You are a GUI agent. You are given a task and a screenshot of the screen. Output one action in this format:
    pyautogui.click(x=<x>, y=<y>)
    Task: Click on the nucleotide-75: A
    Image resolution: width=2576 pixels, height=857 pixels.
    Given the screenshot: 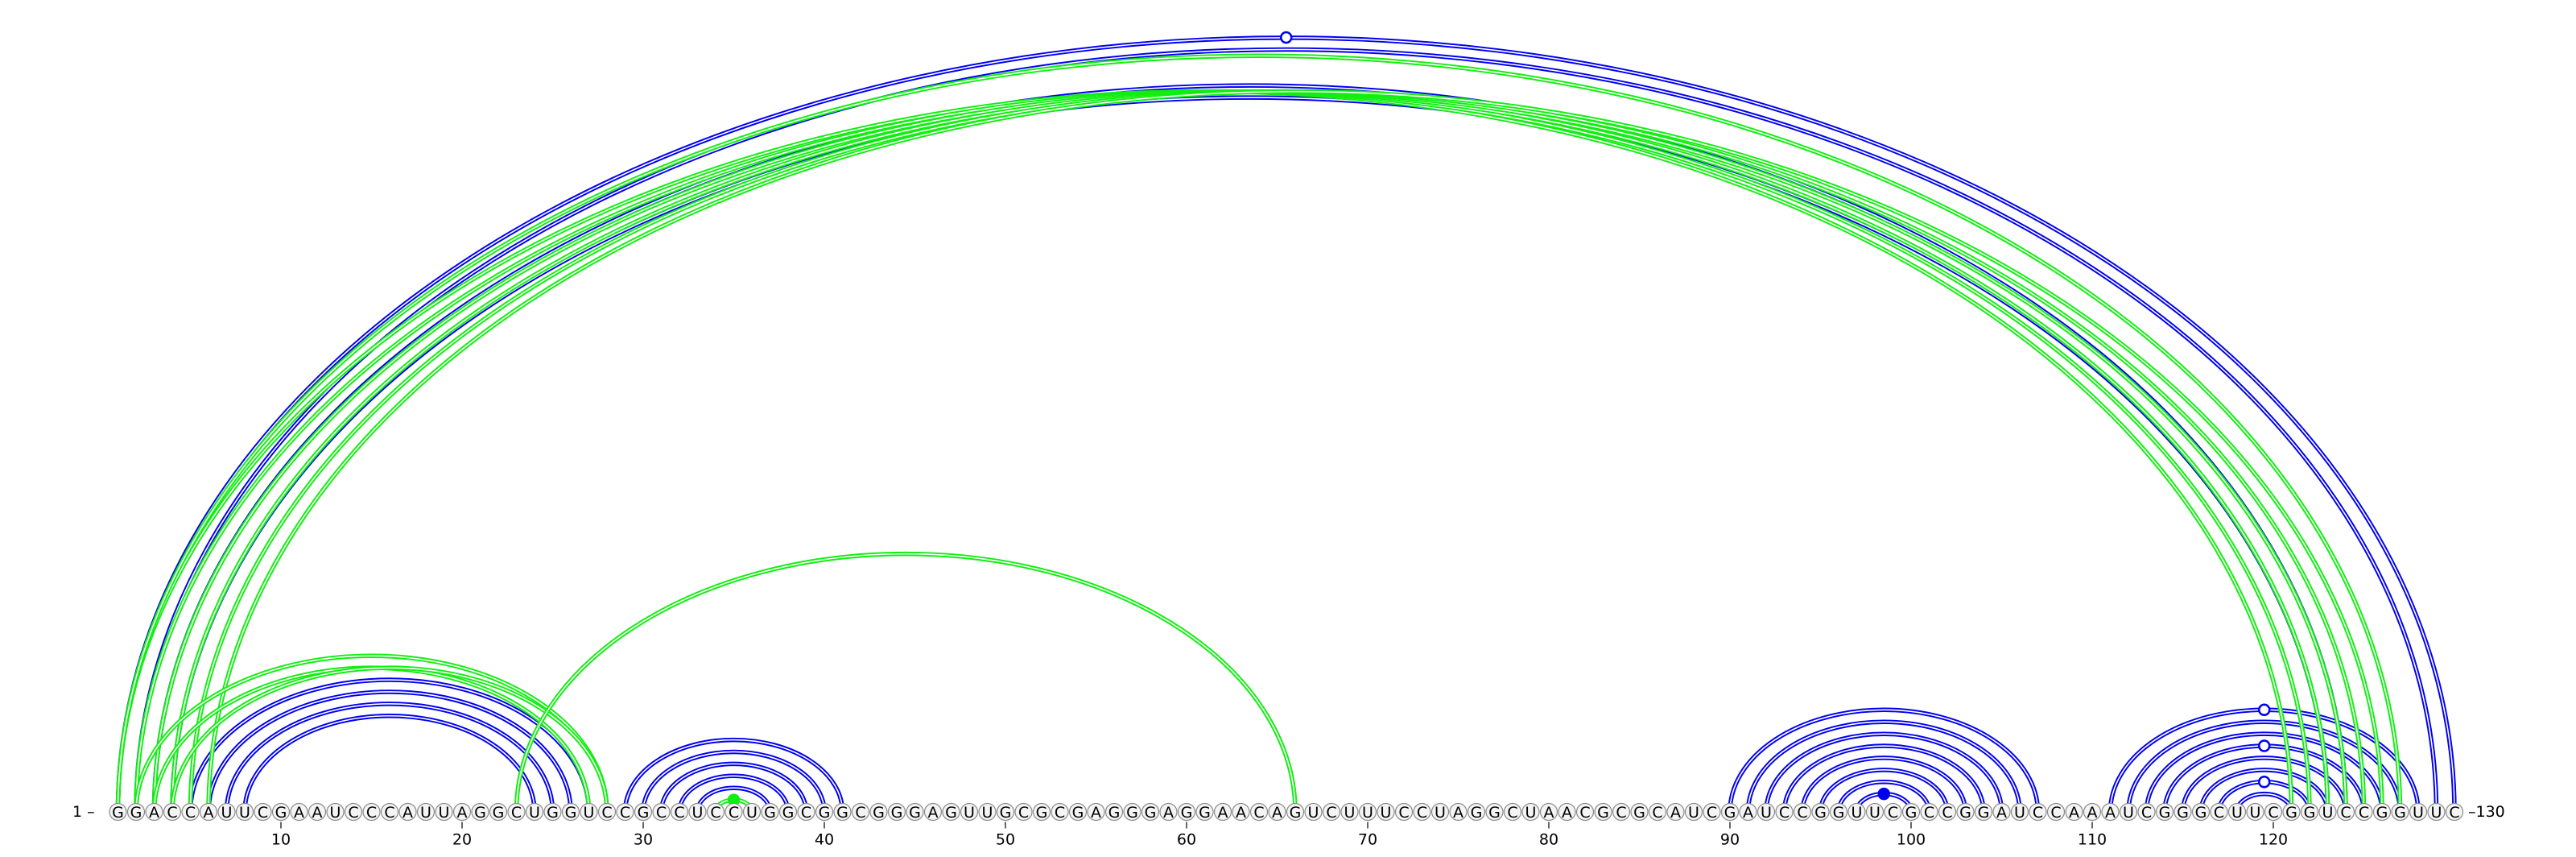 What is the action you would take?
    pyautogui.click(x=1458, y=812)
    